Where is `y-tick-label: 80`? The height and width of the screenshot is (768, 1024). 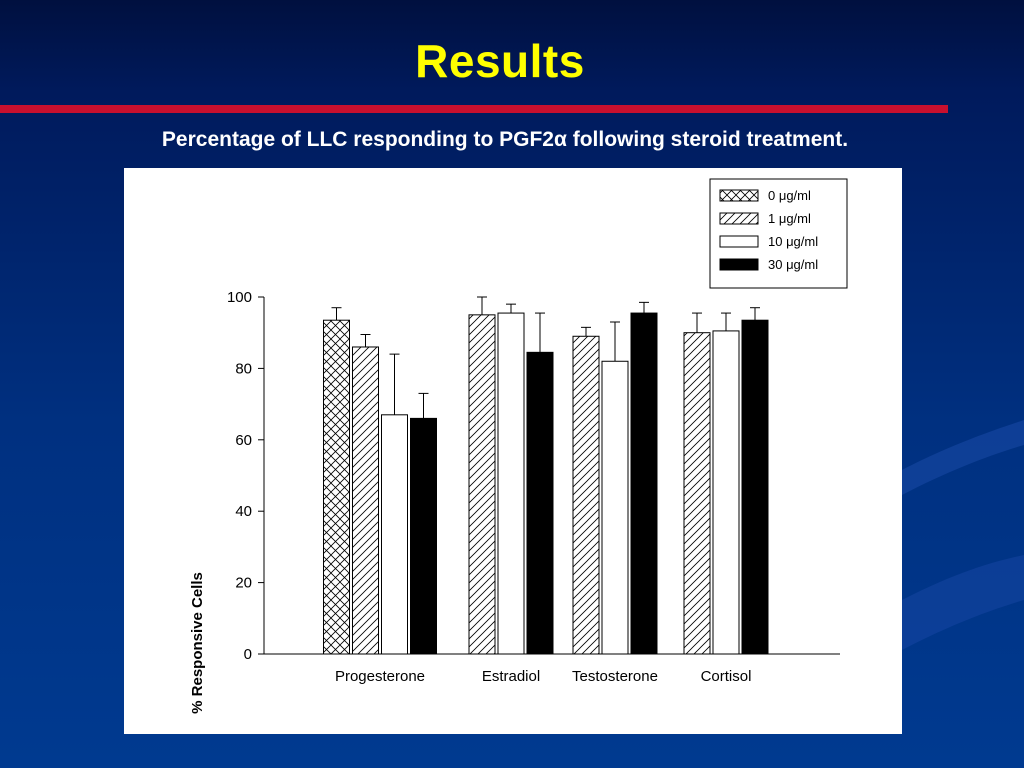
y-tick-label: 80 is located at coordinates (243, 368).